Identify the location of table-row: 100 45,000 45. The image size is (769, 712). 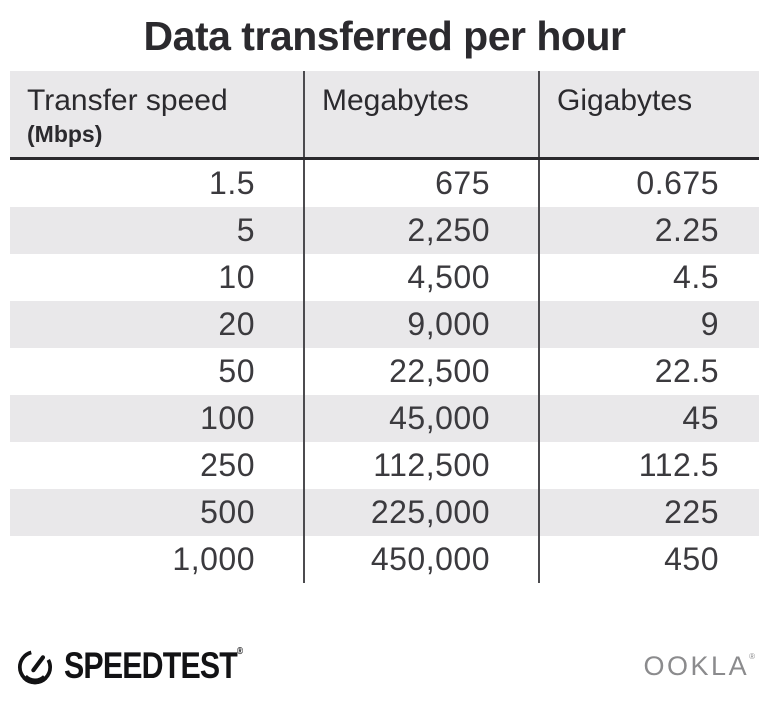
(384, 418).